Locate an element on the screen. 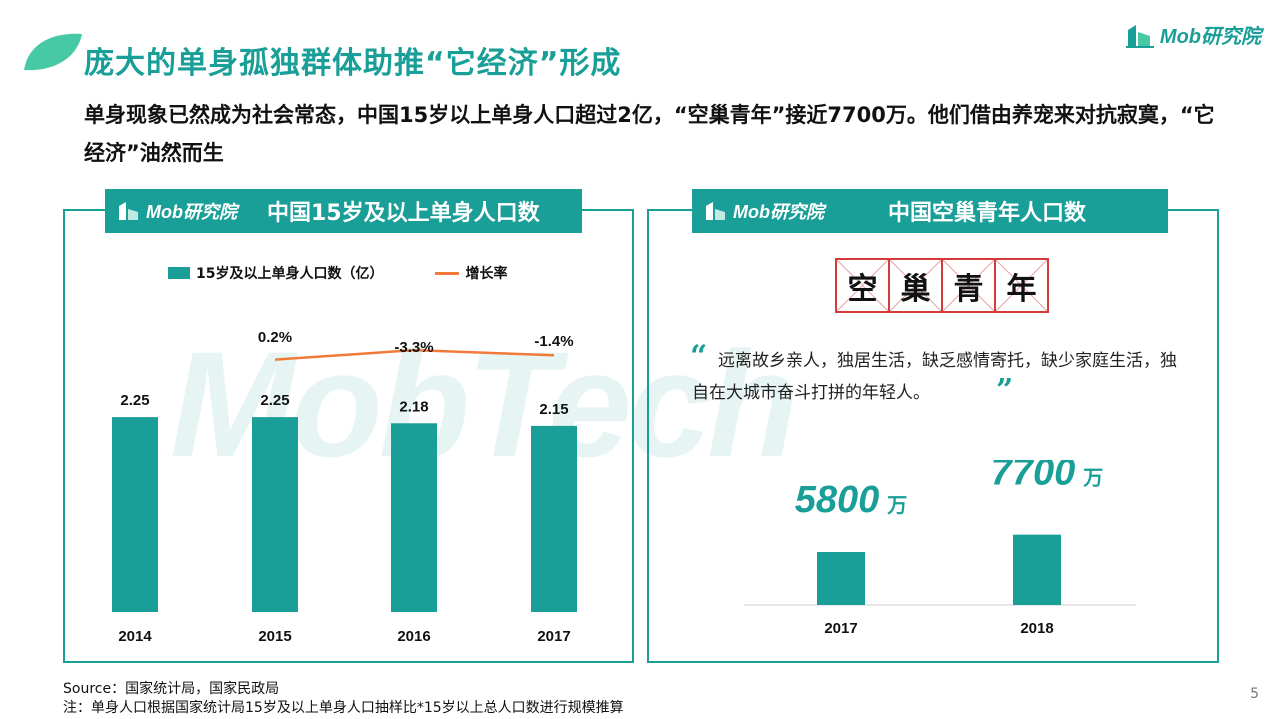 This screenshot has width=1279, height=719. legend-line-label: 增长率 is located at coordinates (486, 274).